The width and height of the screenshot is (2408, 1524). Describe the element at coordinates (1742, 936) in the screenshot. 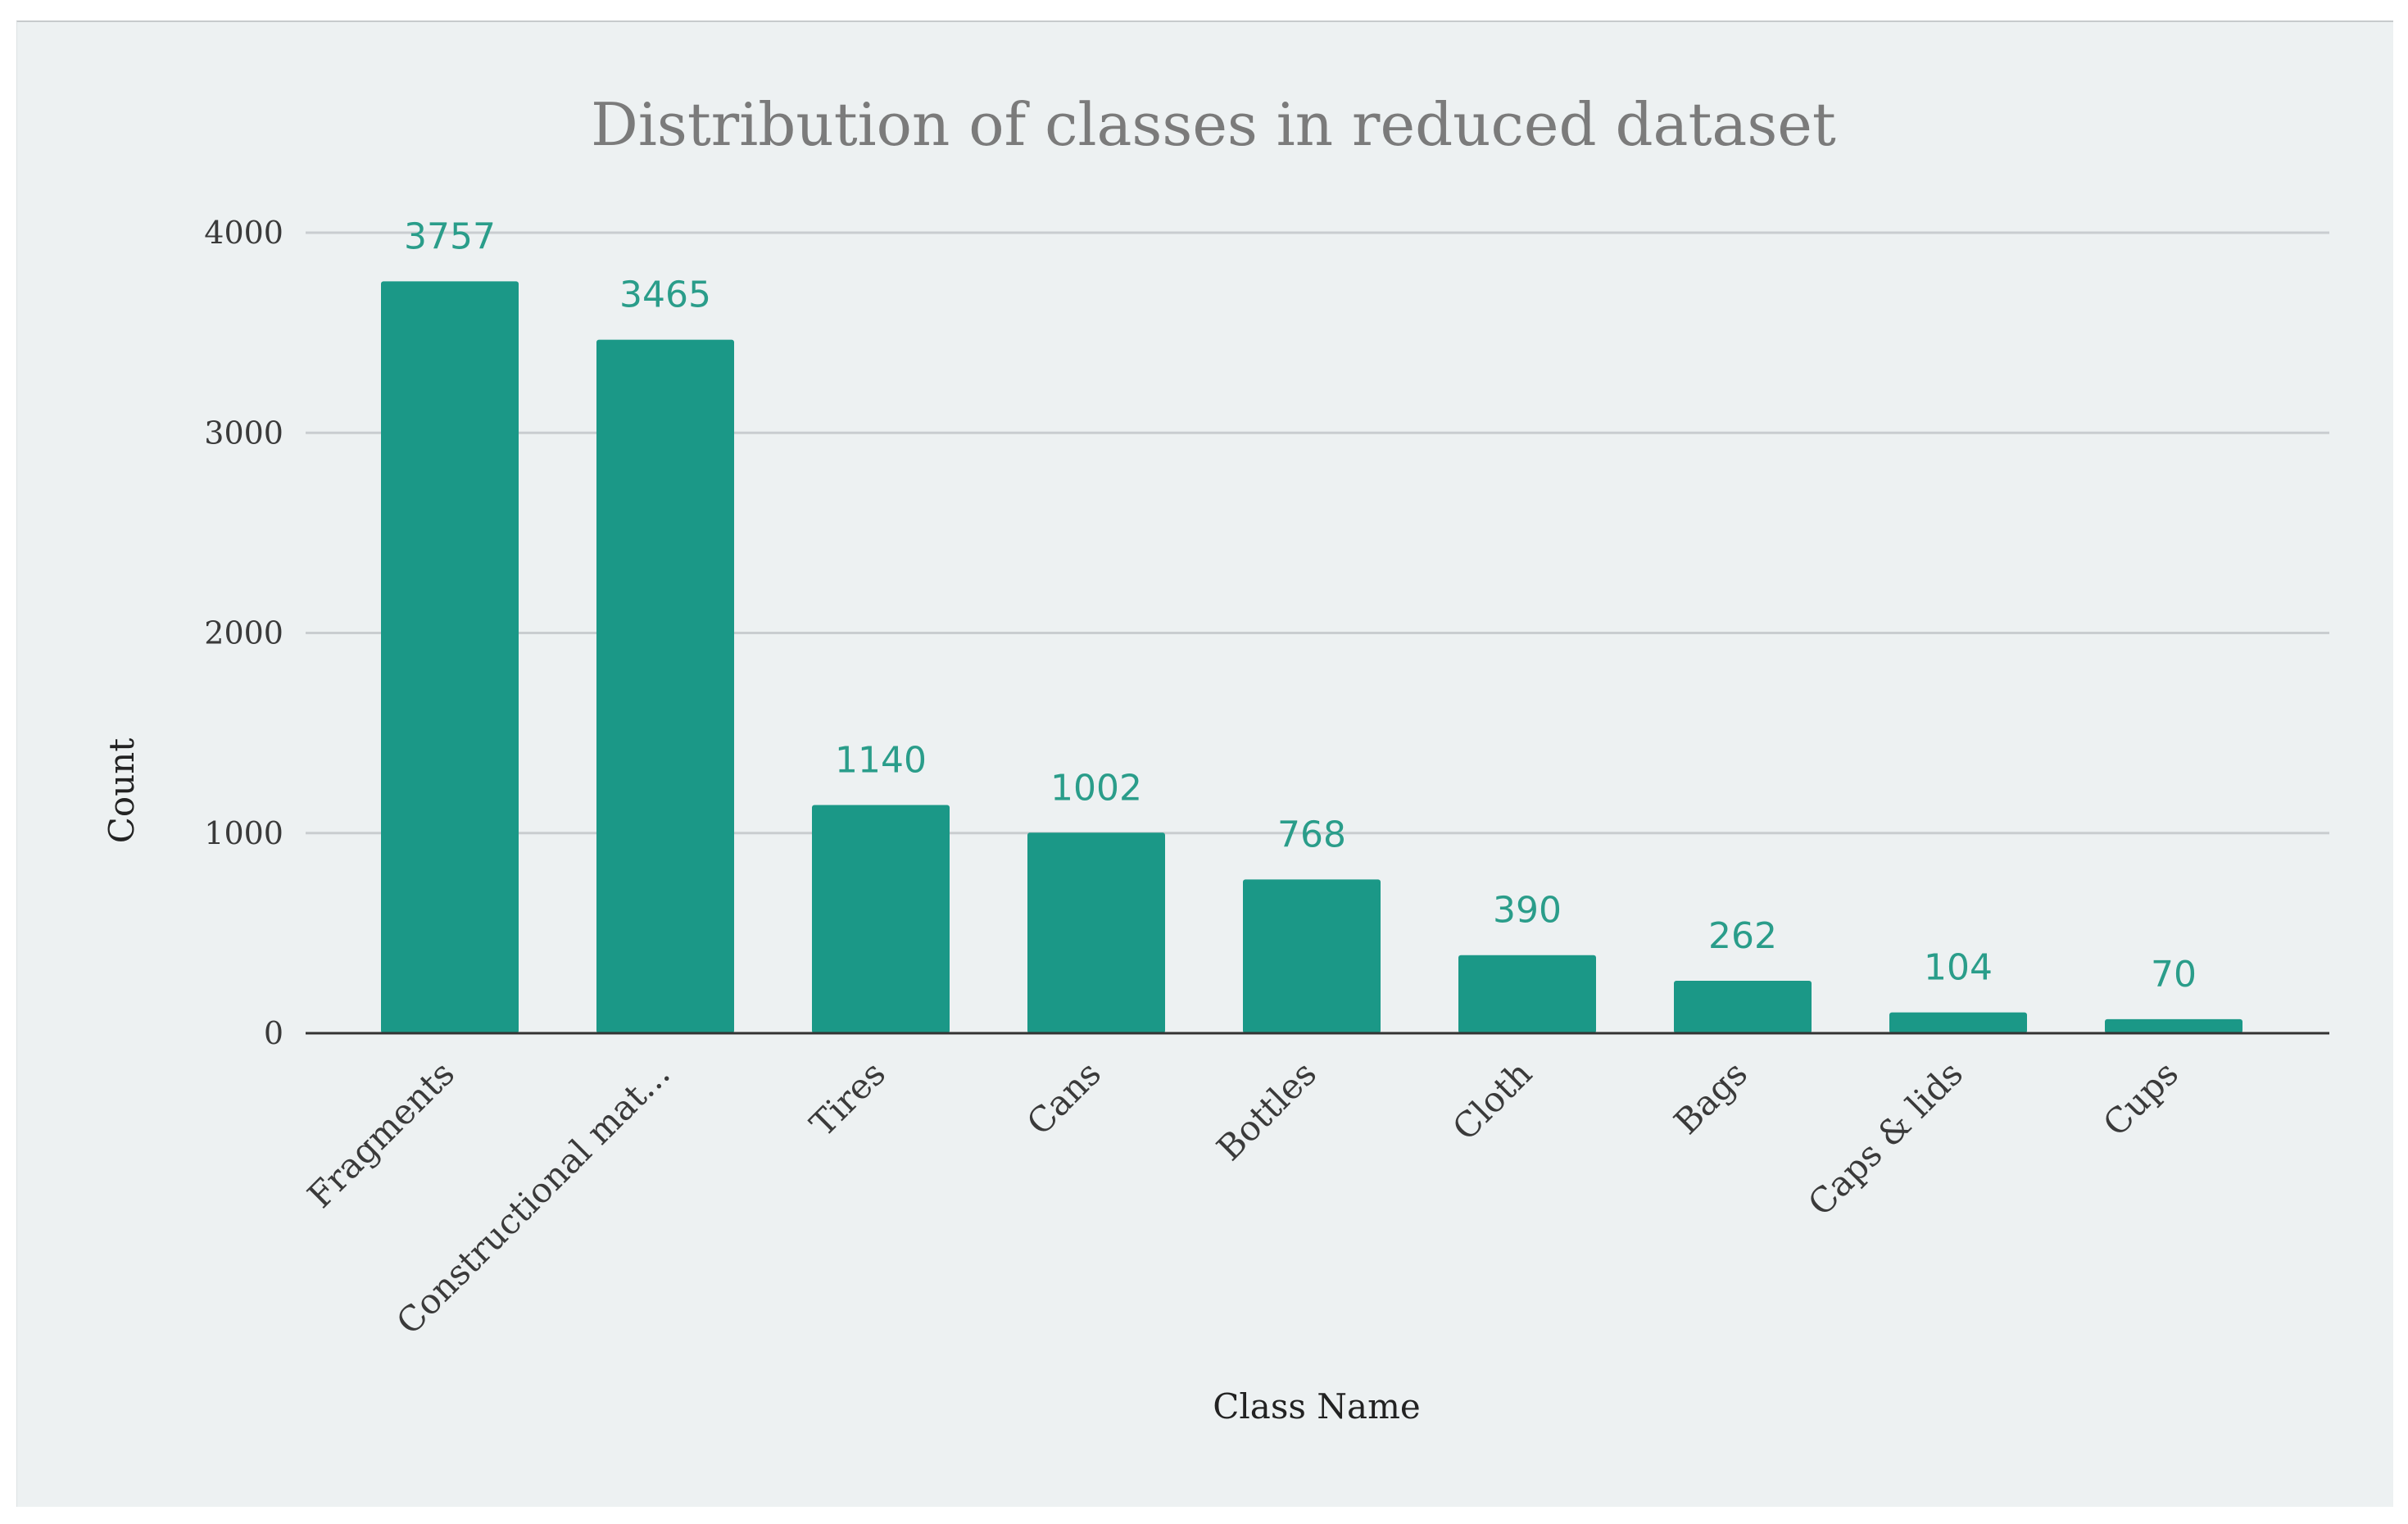

I see `data-label: 262` at that location.